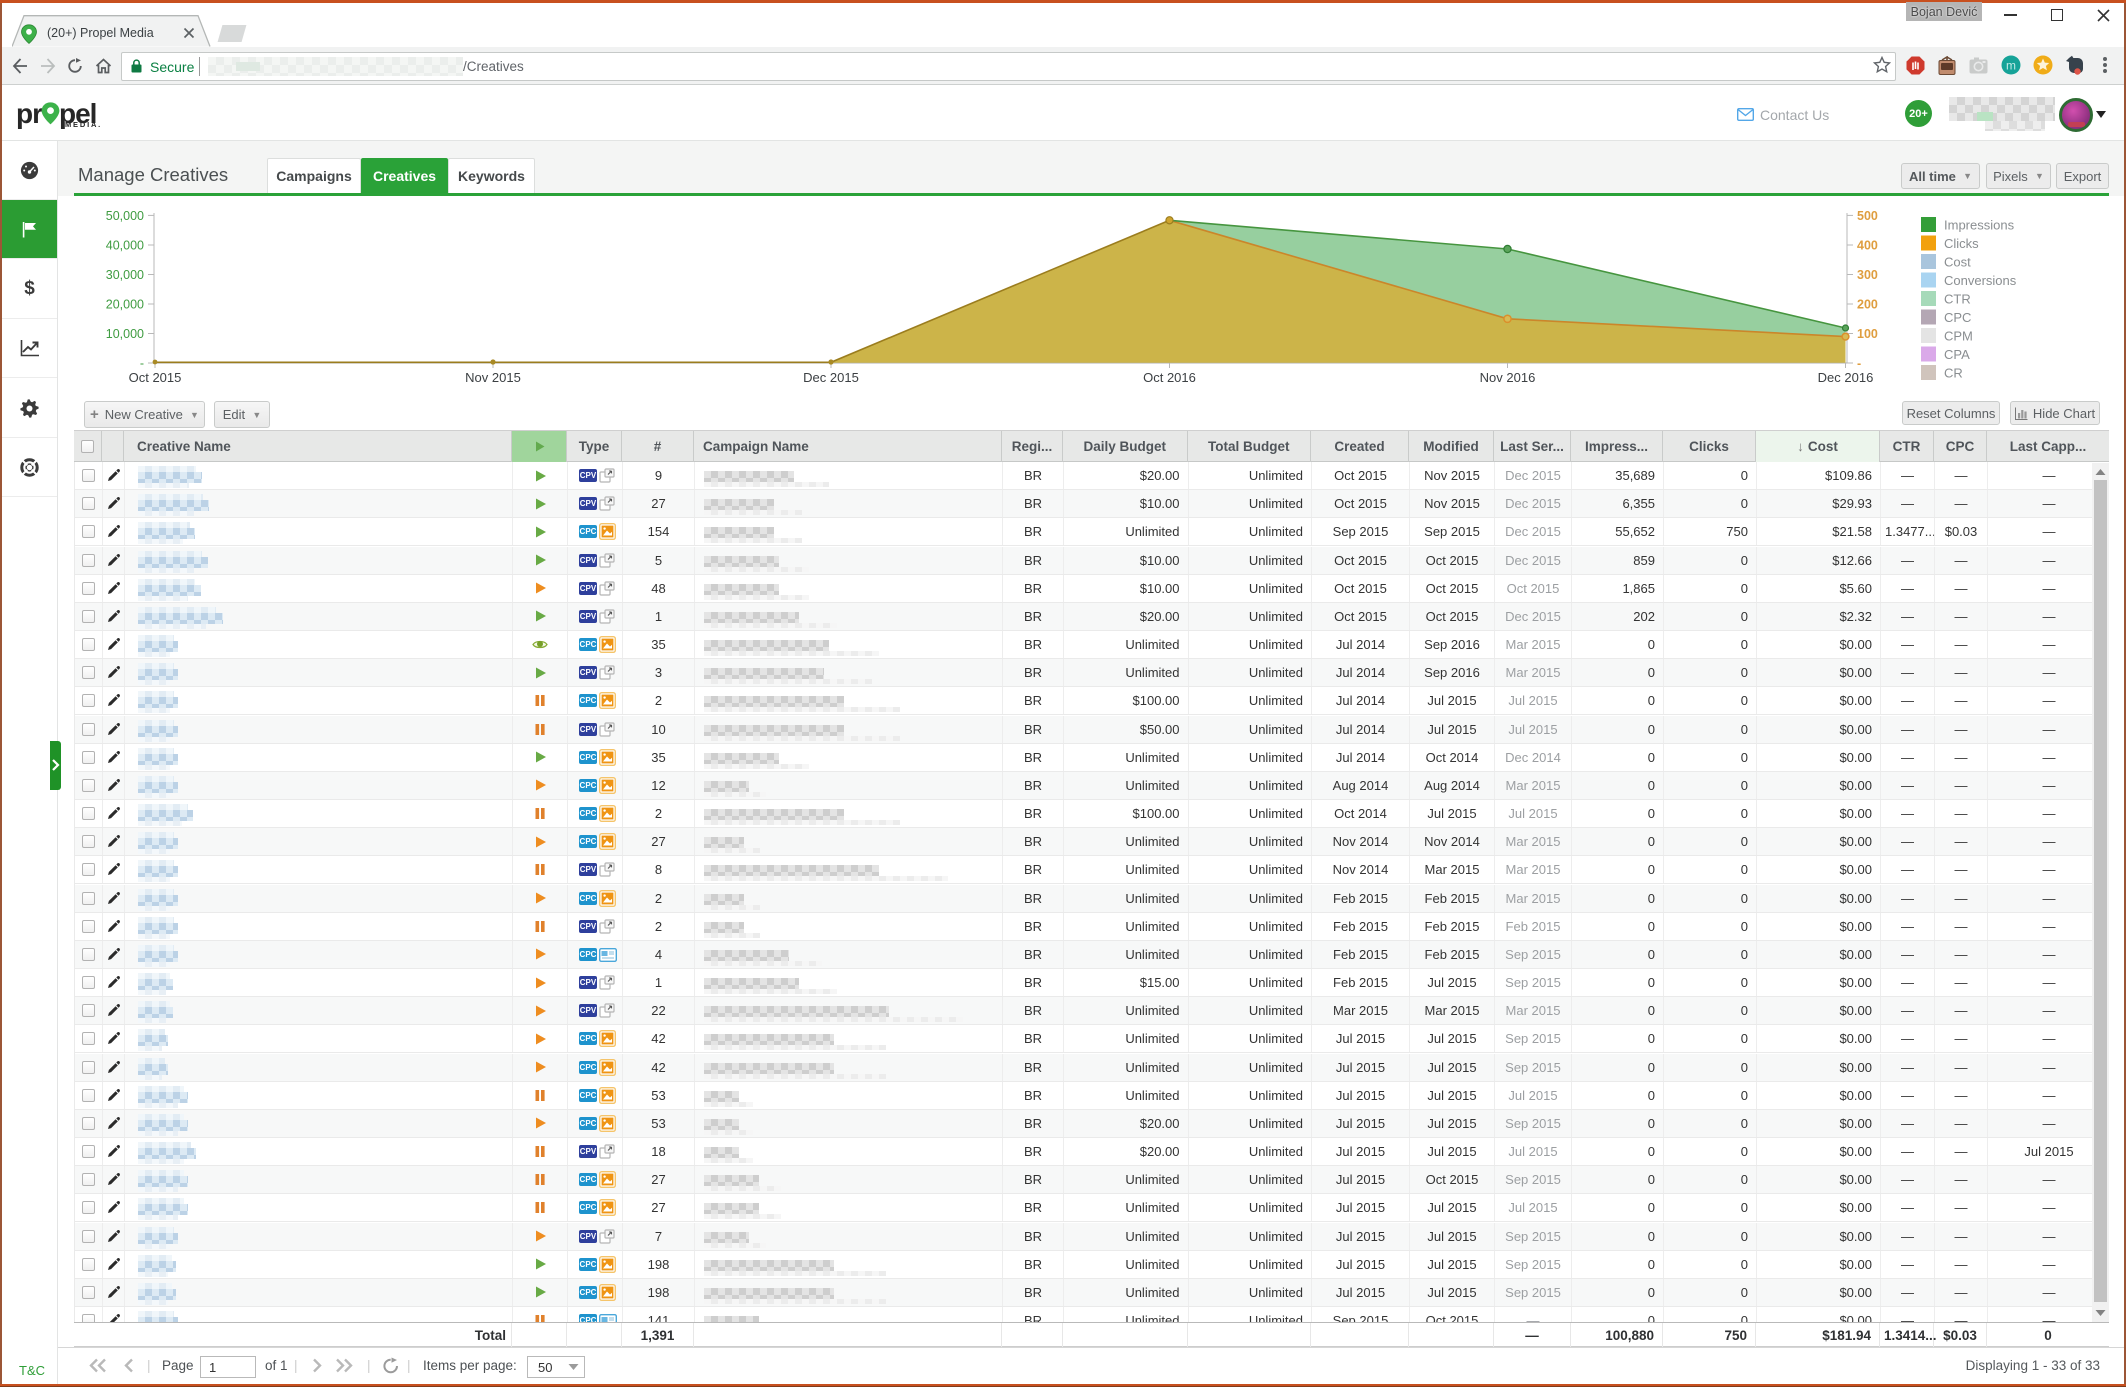 The image size is (2126, 1388). Describe the element at coordinates (125, 216) in the screenshot. I see `svg-text: 50,000` at that location.